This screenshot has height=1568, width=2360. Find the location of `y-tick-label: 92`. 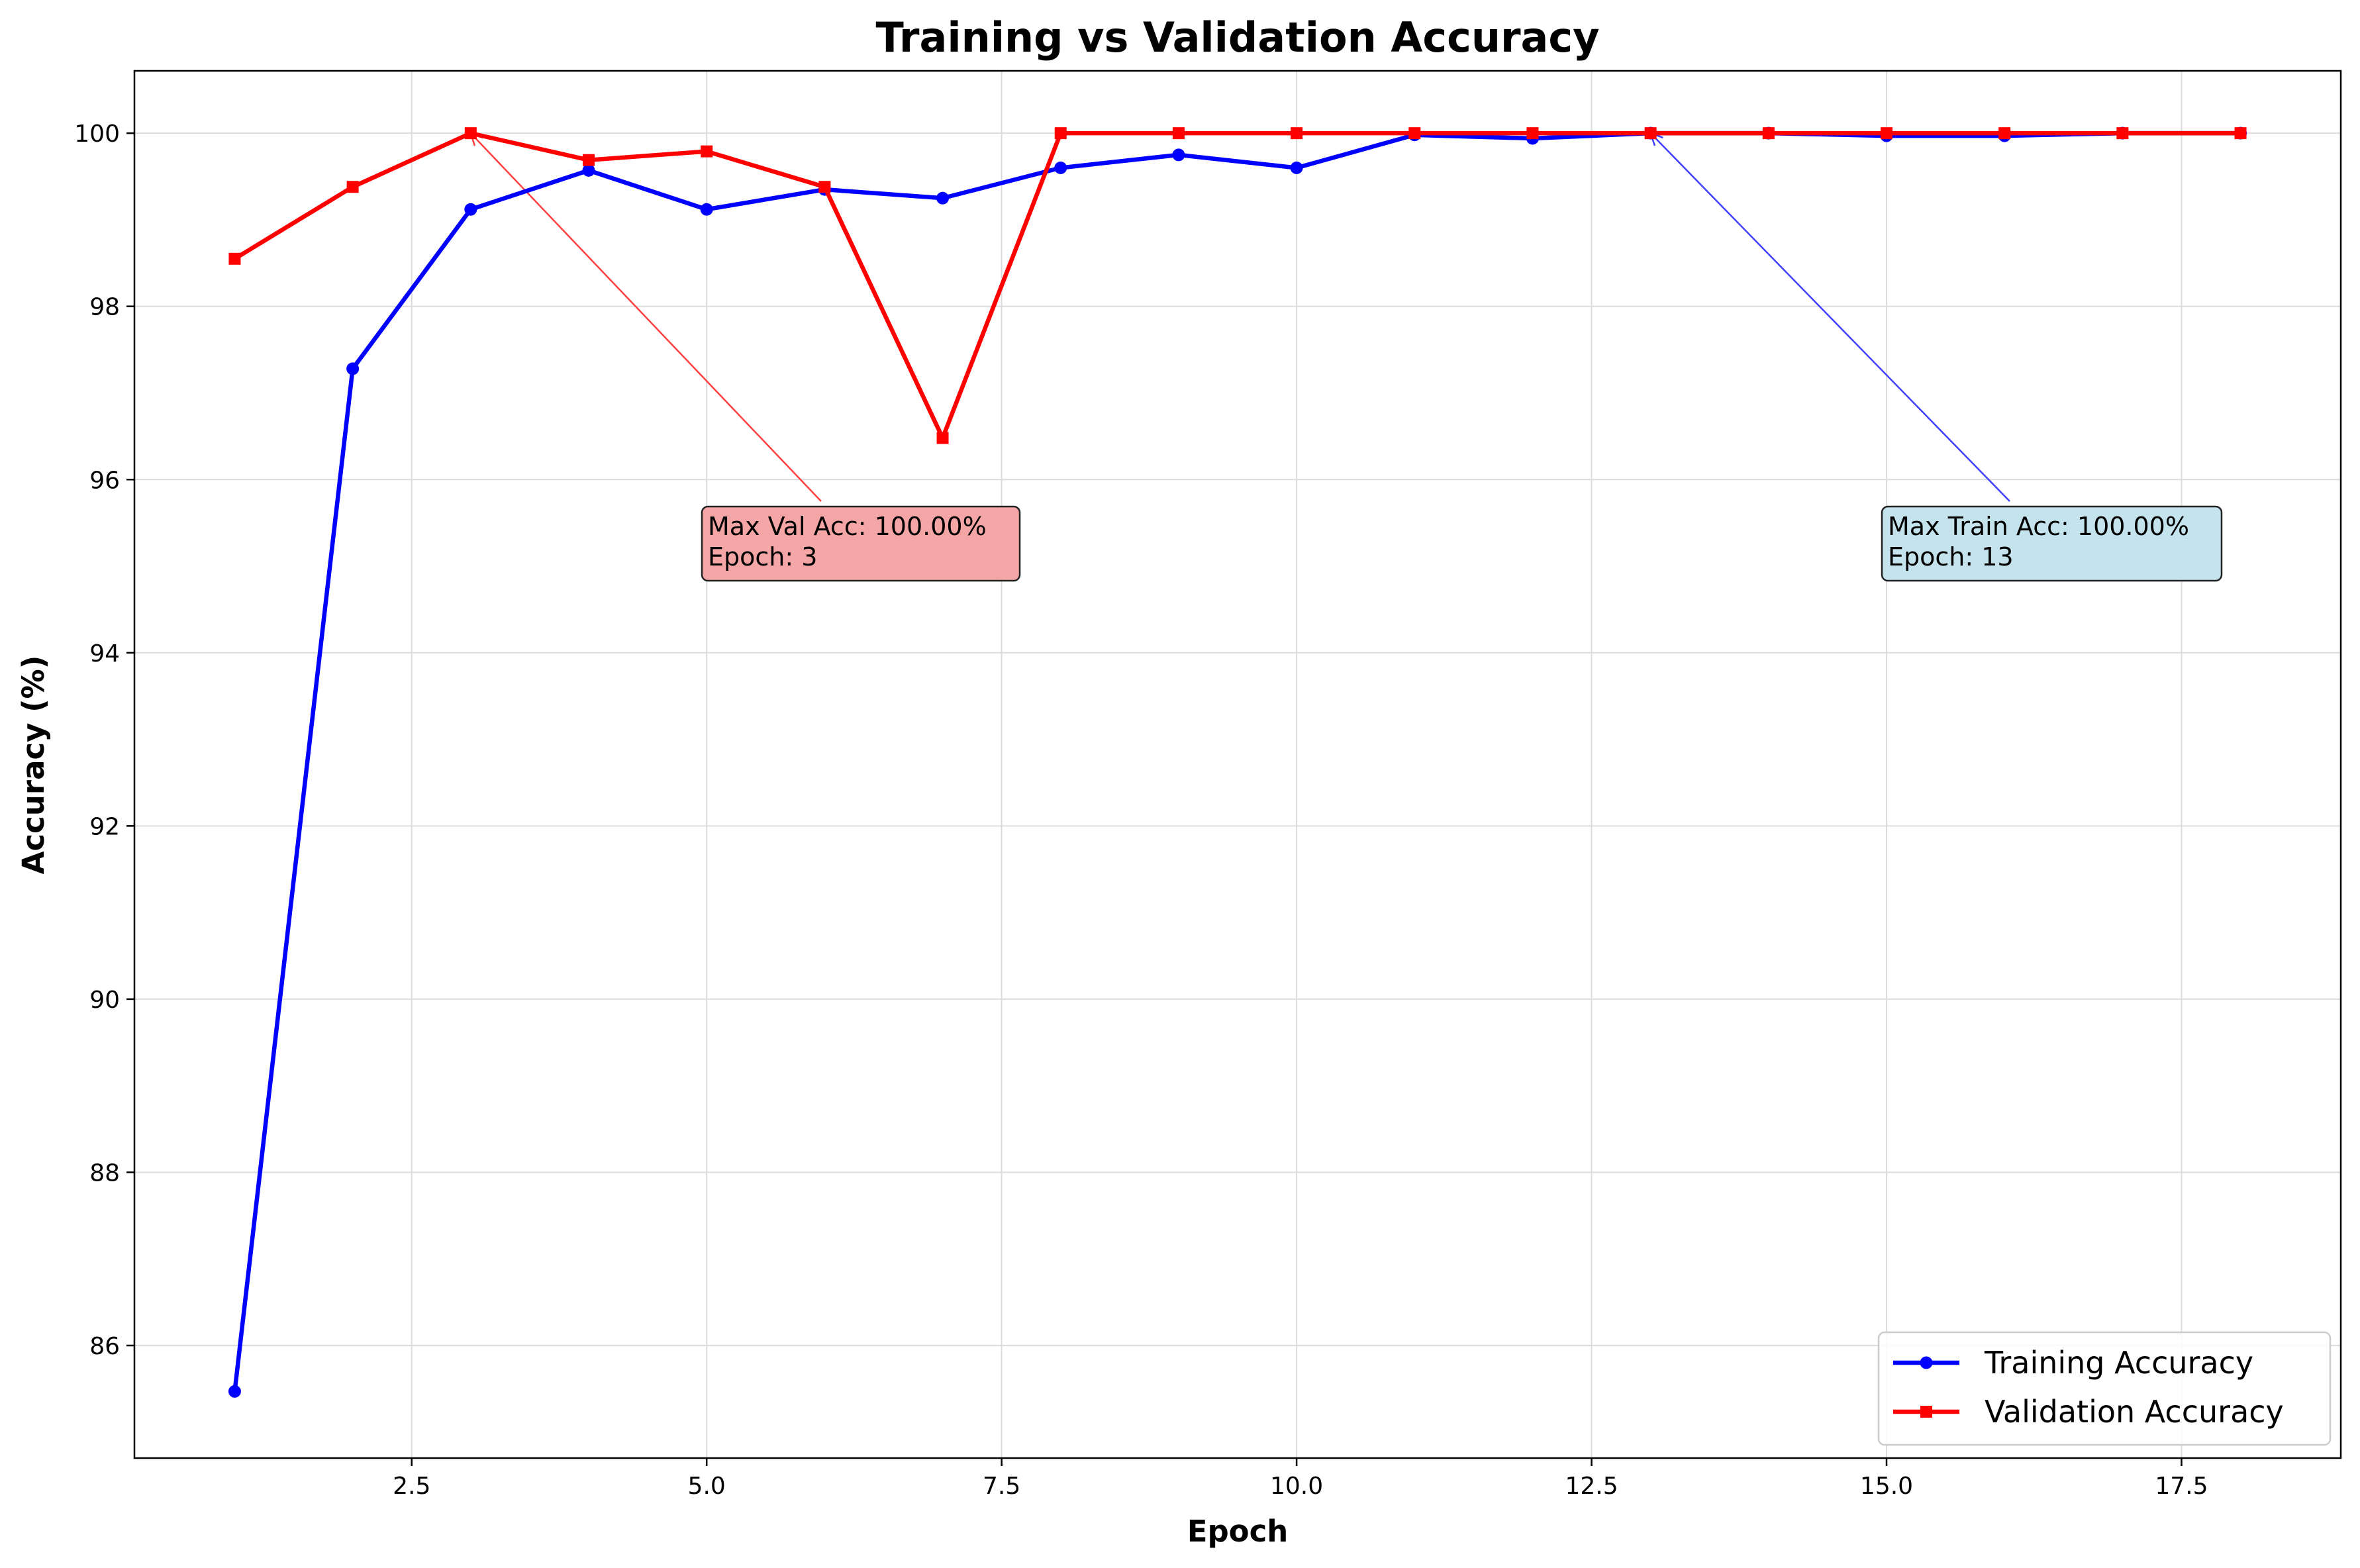

y-tick-label: 92 is located at coordinates (104, 826).